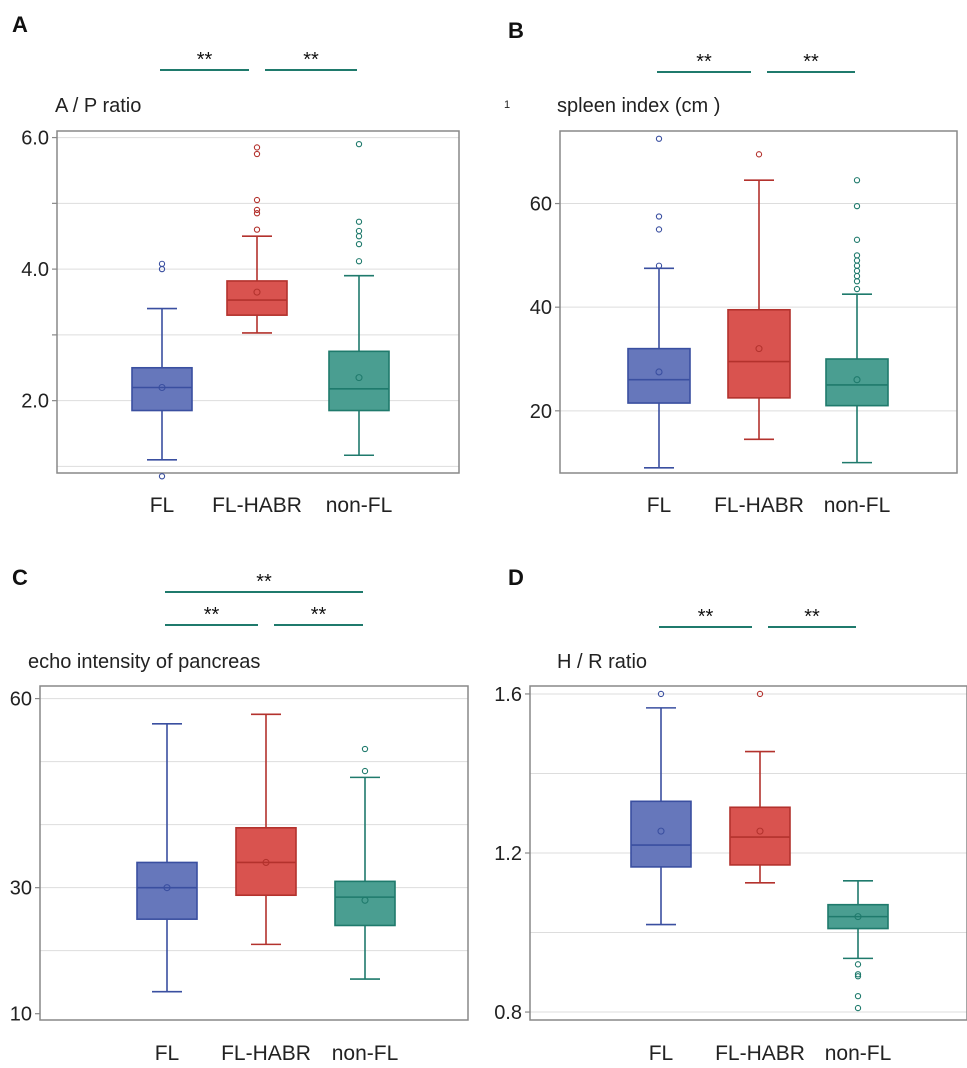 The width and height of the screenshot is (967, 1068). I want to click on y-tick-label: 1.6, so click(508, 695).